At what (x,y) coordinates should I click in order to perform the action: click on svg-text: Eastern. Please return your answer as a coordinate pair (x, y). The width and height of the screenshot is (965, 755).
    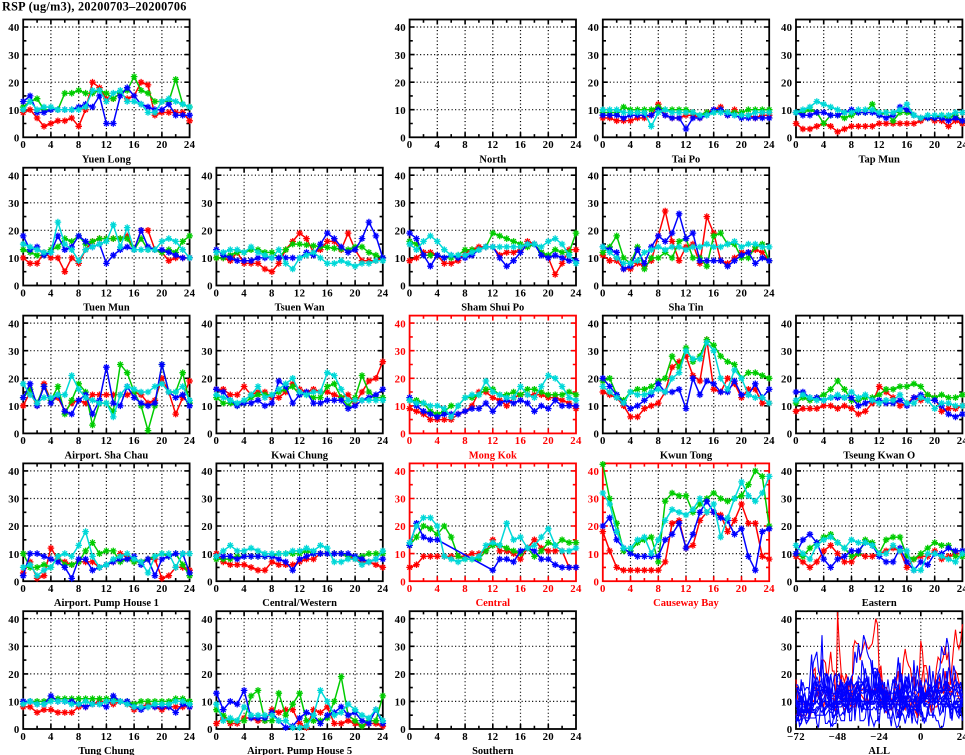
    Looking at the image, I should click on (879, 603).